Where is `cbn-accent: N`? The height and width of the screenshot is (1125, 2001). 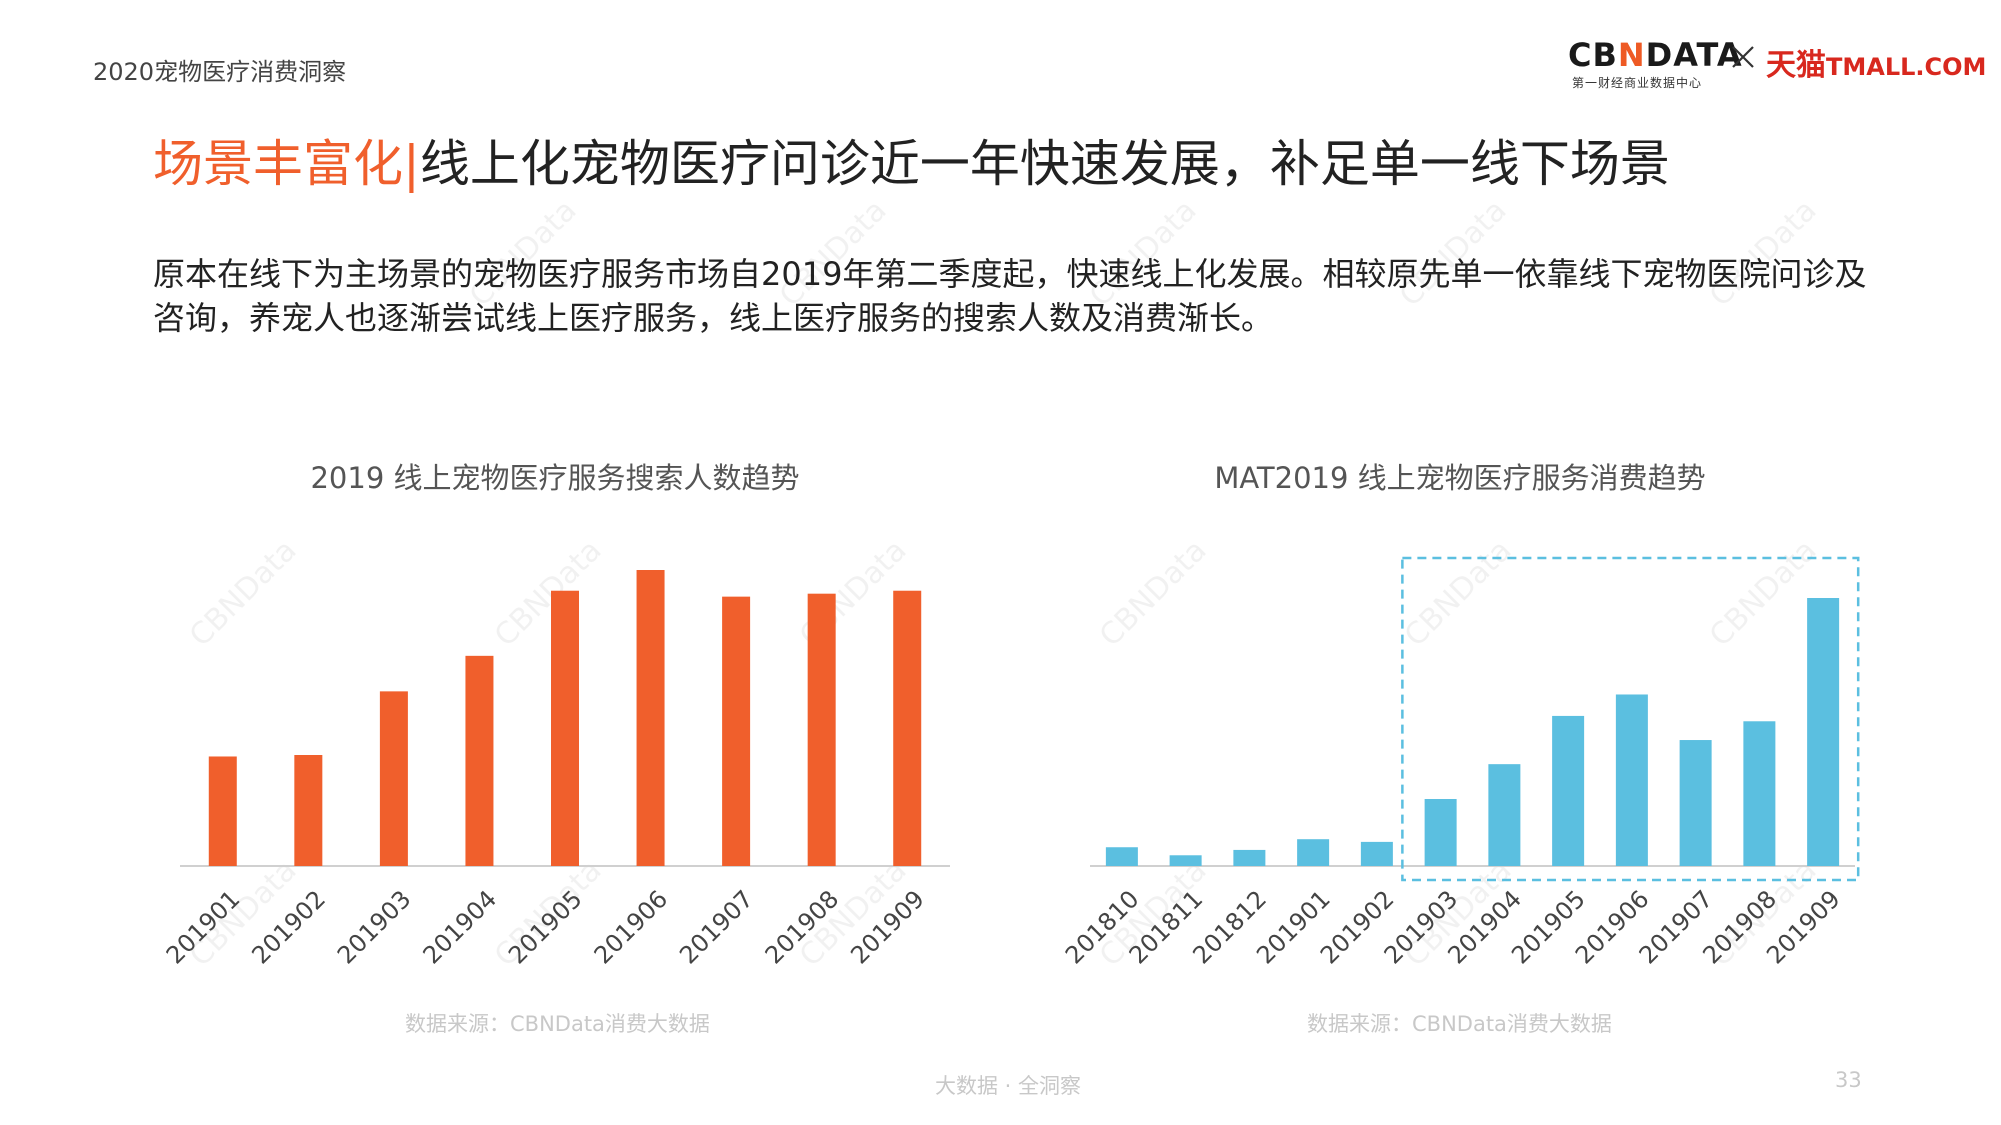 cbn-accent: N is located at coordinates (1631, 55).